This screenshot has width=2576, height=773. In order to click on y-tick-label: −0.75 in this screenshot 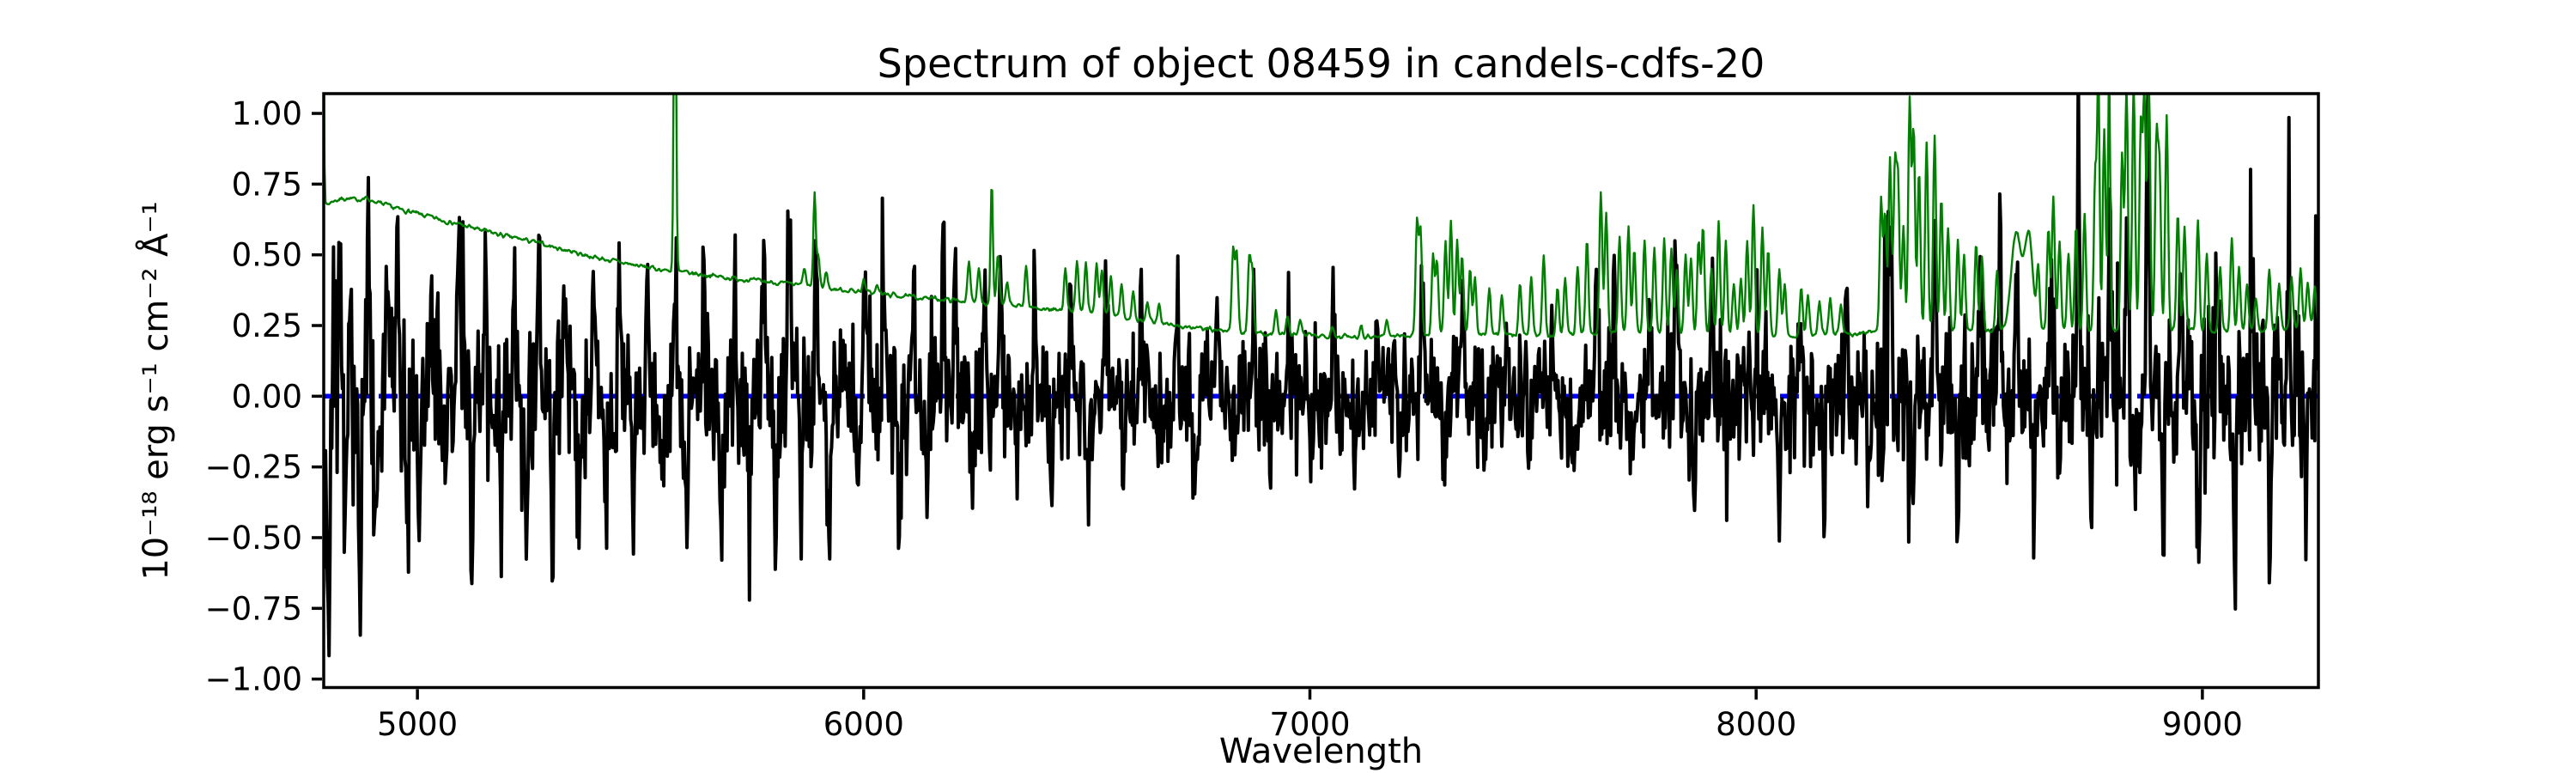, I will do `click(253, 608)`.